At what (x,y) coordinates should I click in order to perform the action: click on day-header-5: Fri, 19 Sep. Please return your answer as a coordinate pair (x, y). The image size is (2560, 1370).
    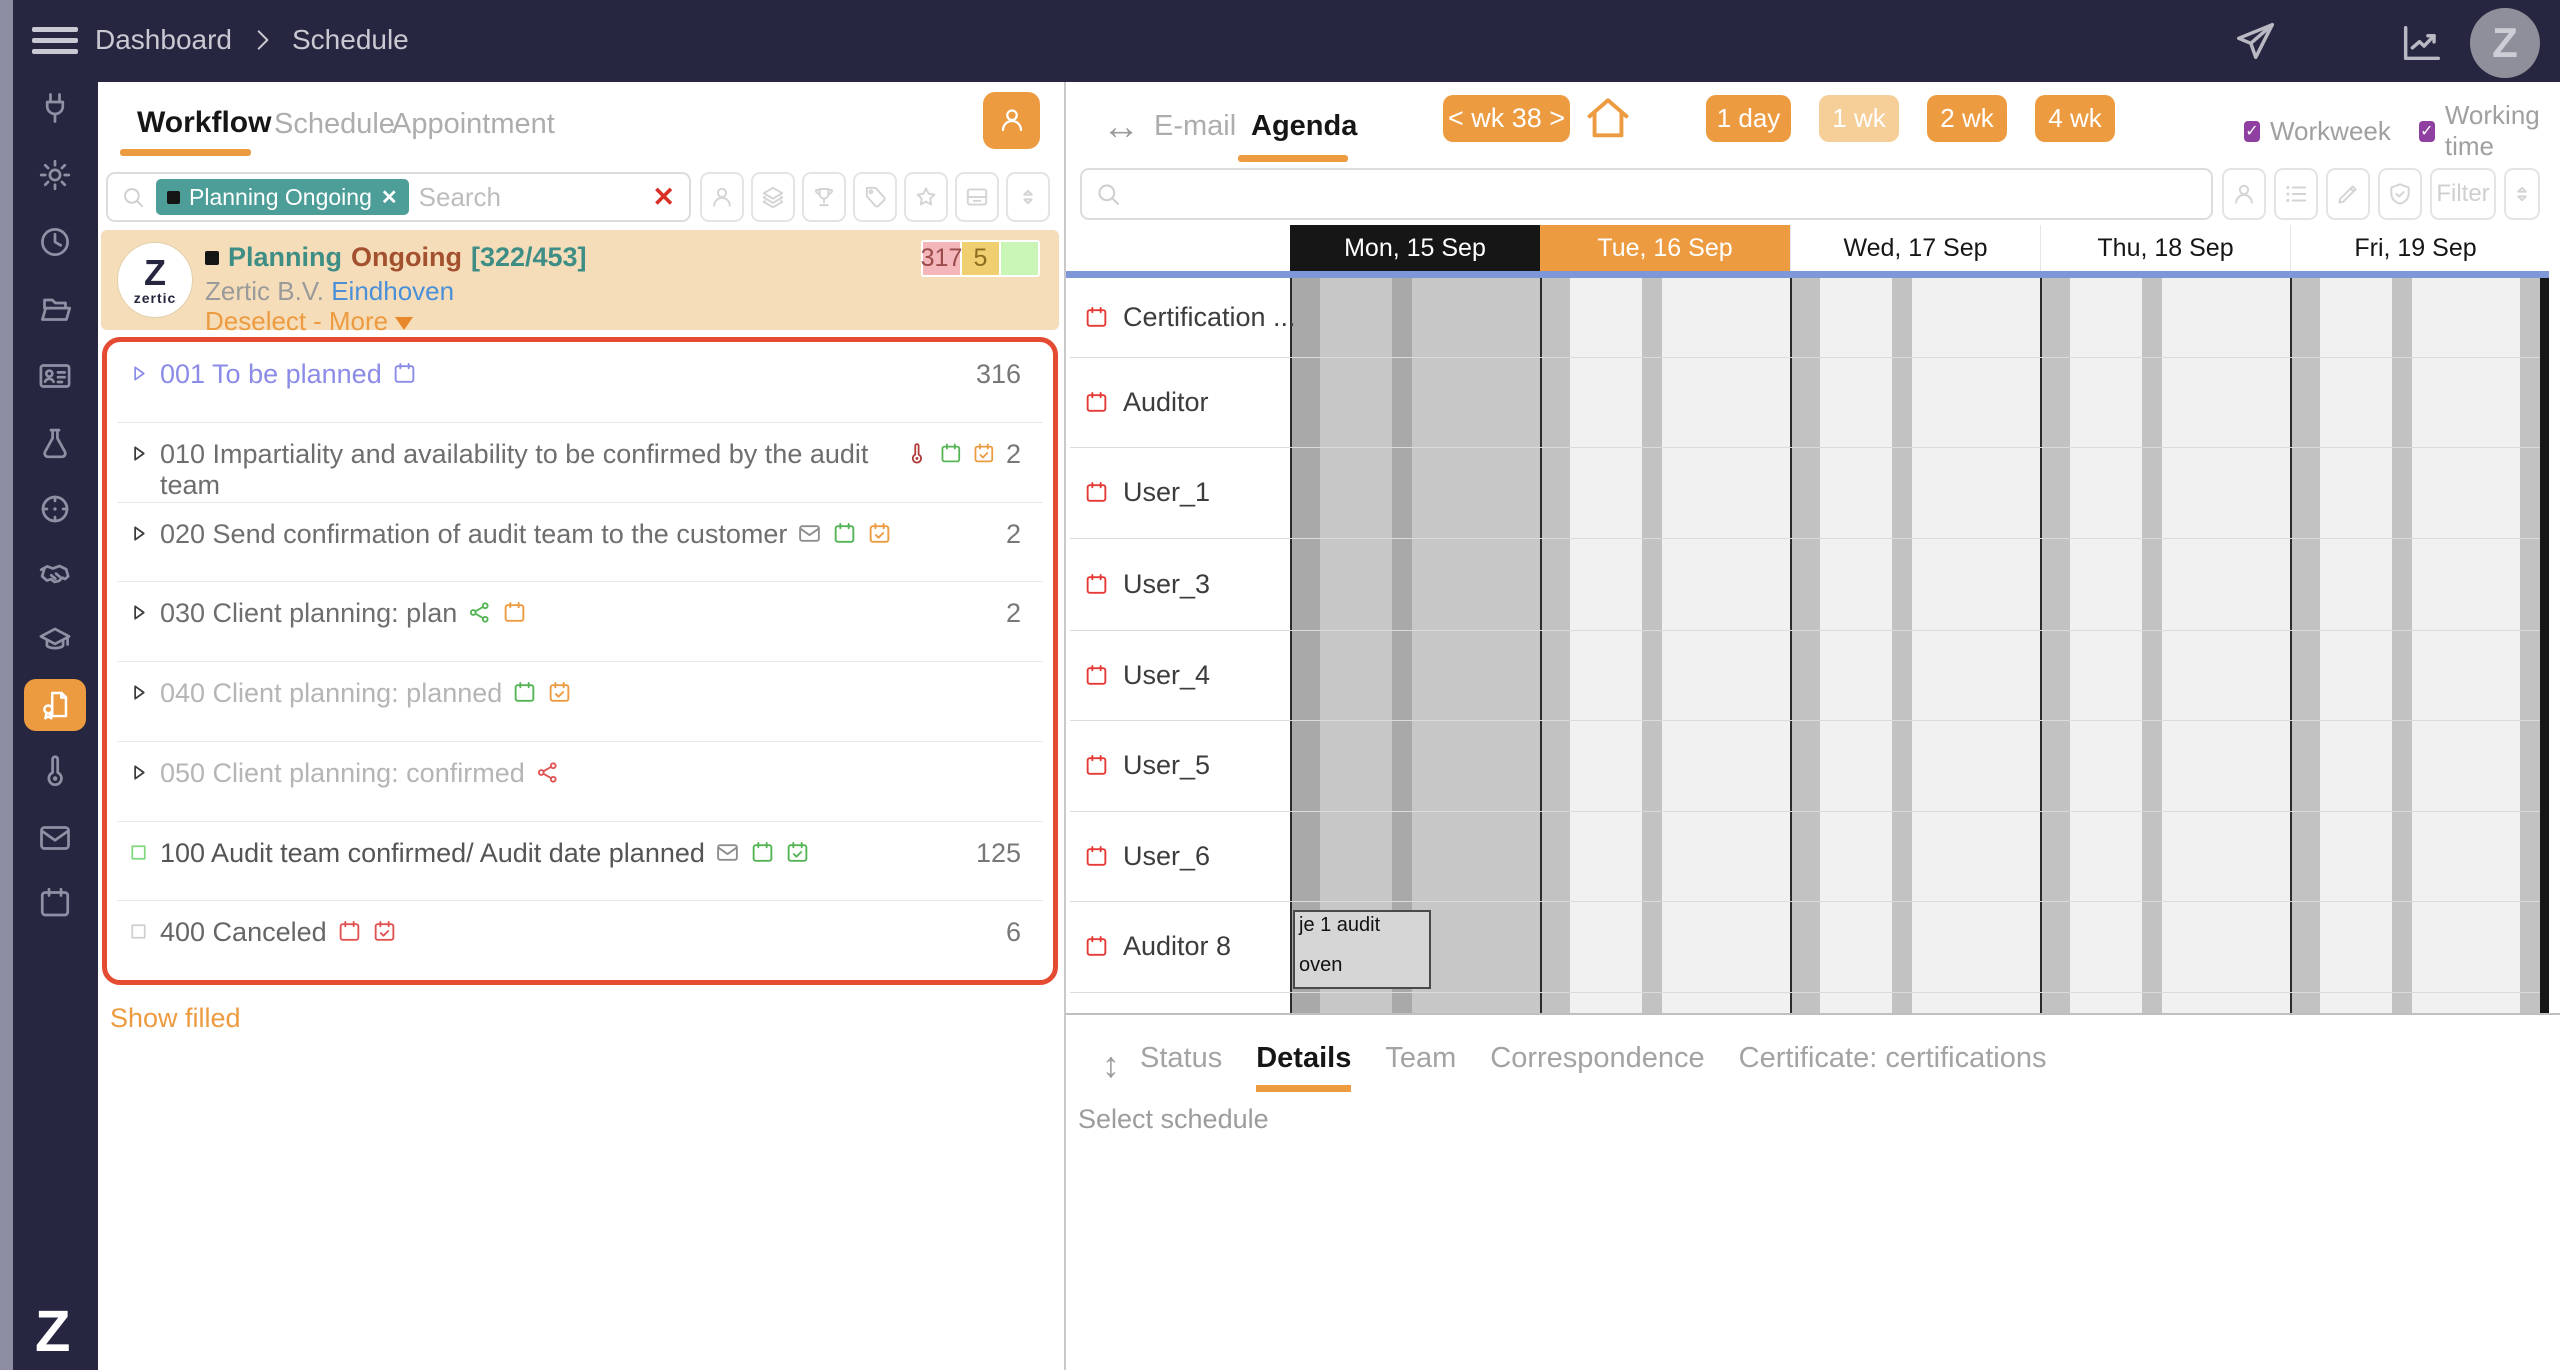
    Looking at the image, I should click on (2415, 248).